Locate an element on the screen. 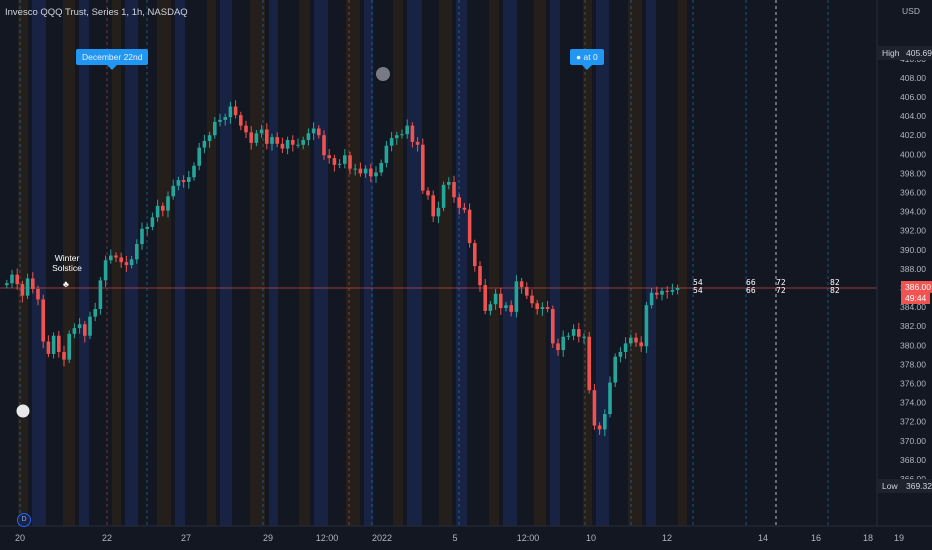 This screenshot has height=550, width=932. x-tick-label: 18 is located at coordinates (868, 538).